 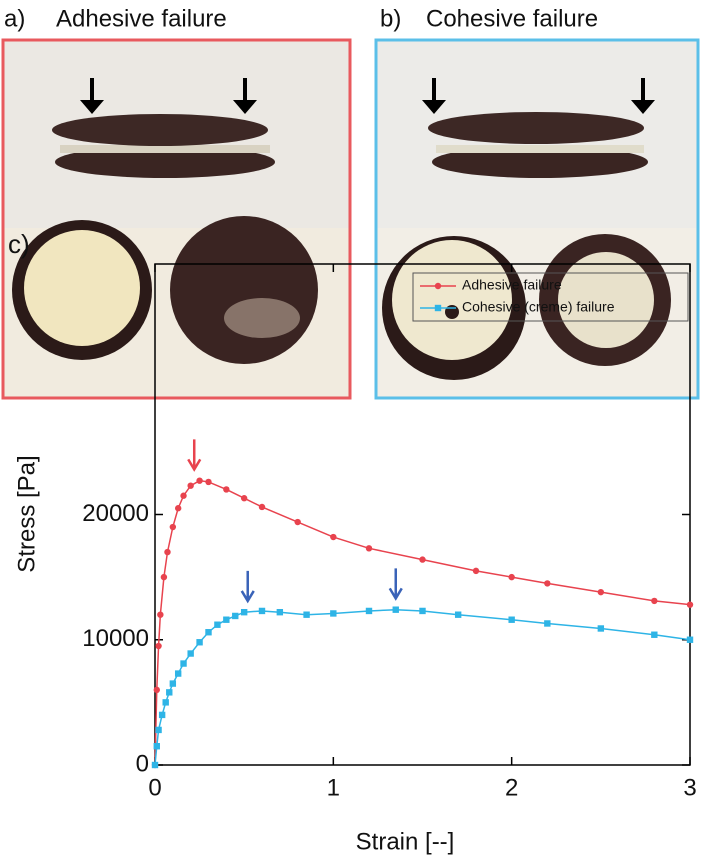 What do you see at coordinates (512, 285) in the screenshot?
I see `legend-label: Adhesive failure` at bounding box center [512, 285].